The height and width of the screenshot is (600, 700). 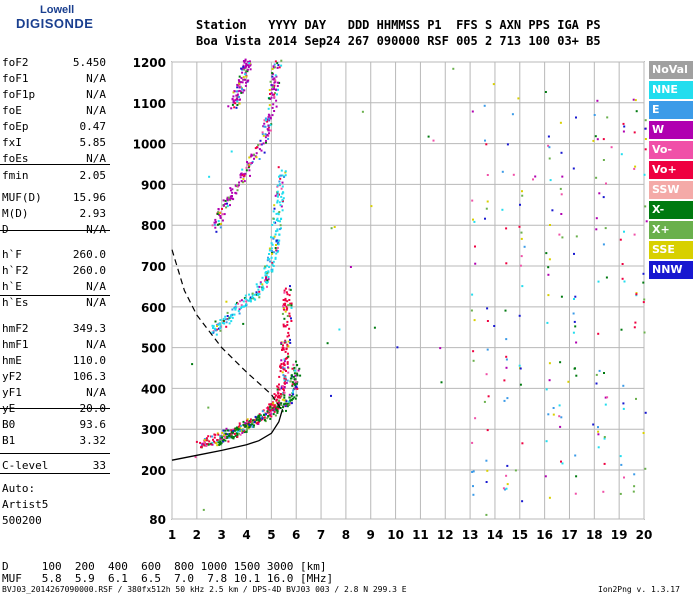 I want to click on param-row: fxI 5.85, so click(x=54, y=142).